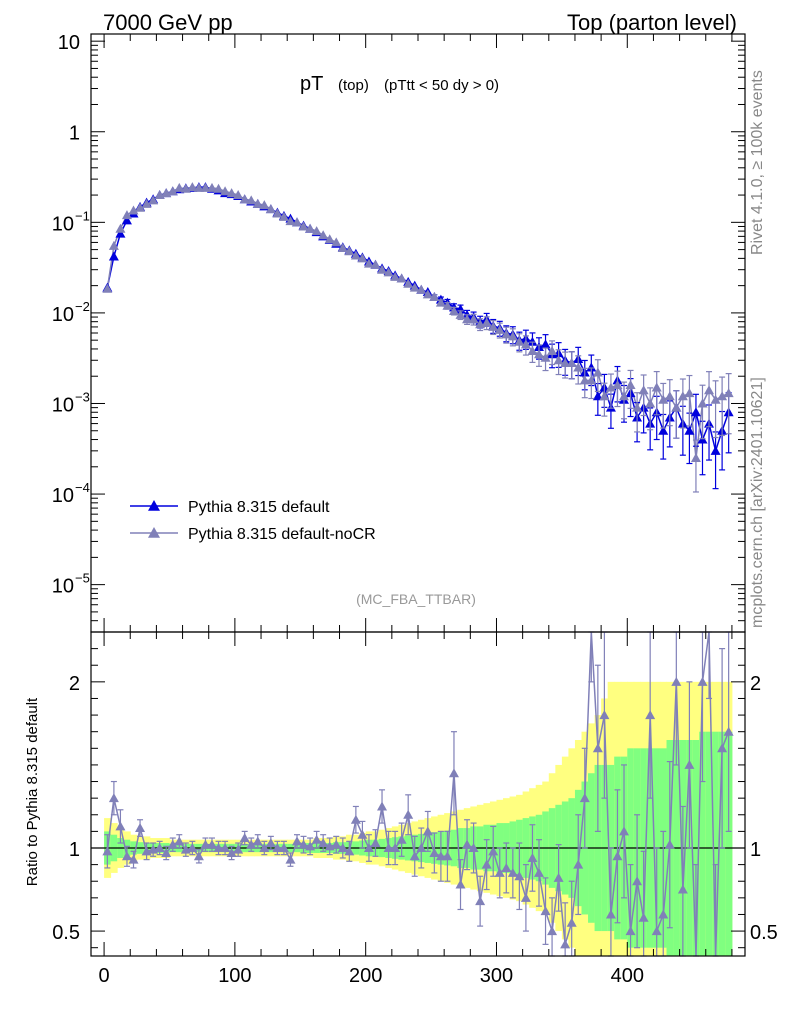  What do you see at coordinates (82, 578) in the screenshot?
I see `main-ytick-label-exp: −5` at bounding box center [82, 578].